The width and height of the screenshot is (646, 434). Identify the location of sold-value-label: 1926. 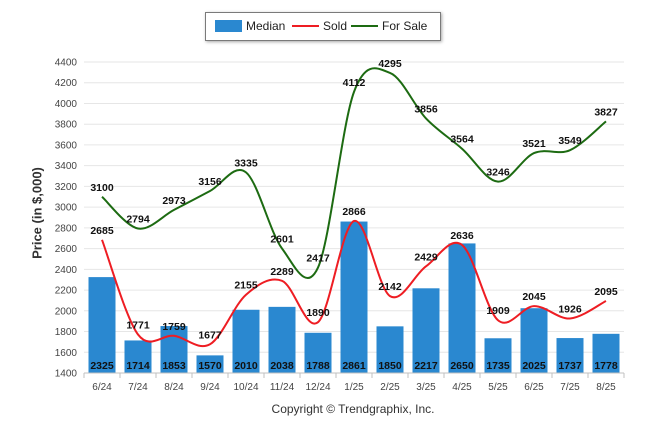
(570, 309).